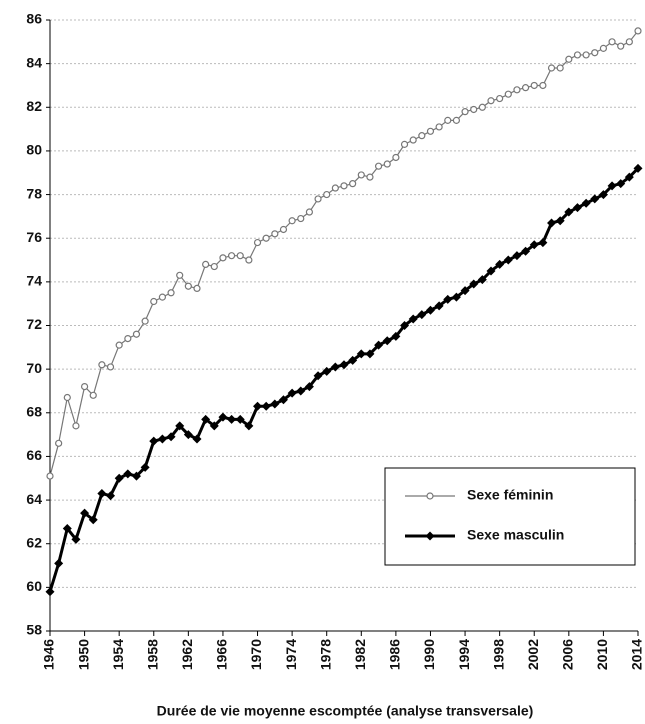 The height and width of the screenshot is (724, 645). What do you see at coordinates (34, 193) in the screenshot?
I see `y-tick-label: 78` at bounding box center [34, 193].